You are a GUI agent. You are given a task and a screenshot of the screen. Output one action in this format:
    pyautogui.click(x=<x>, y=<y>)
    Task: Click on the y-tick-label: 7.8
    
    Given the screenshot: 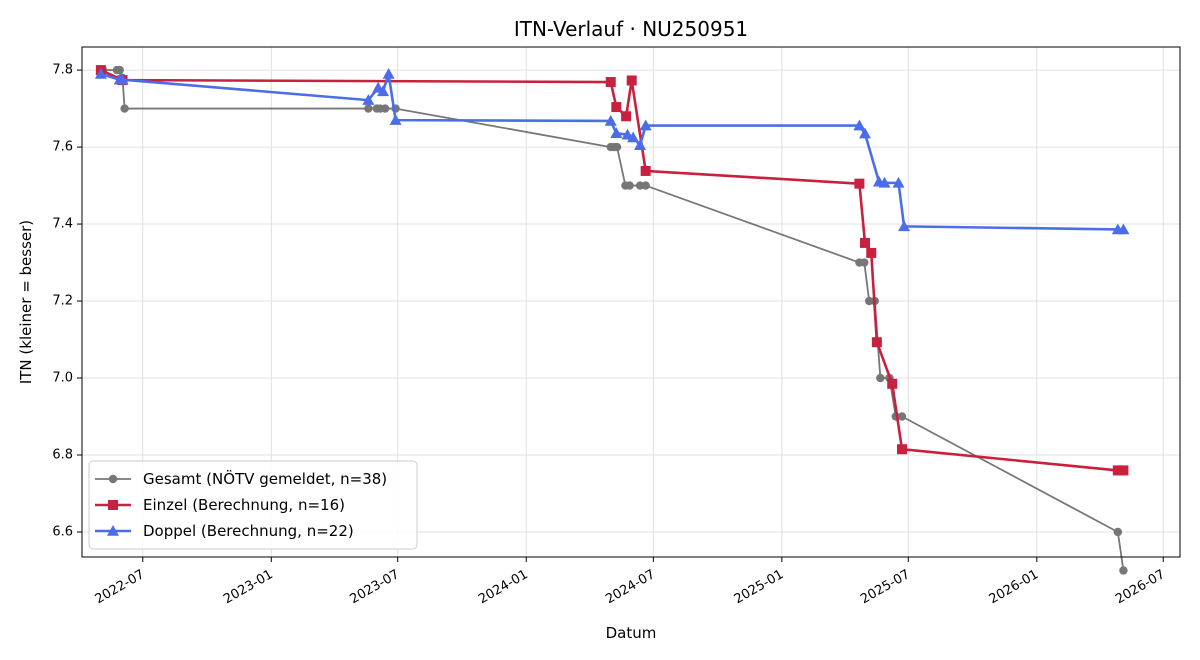 What is the action you would take?
    pyautogui.click(x=62, y=70)
    